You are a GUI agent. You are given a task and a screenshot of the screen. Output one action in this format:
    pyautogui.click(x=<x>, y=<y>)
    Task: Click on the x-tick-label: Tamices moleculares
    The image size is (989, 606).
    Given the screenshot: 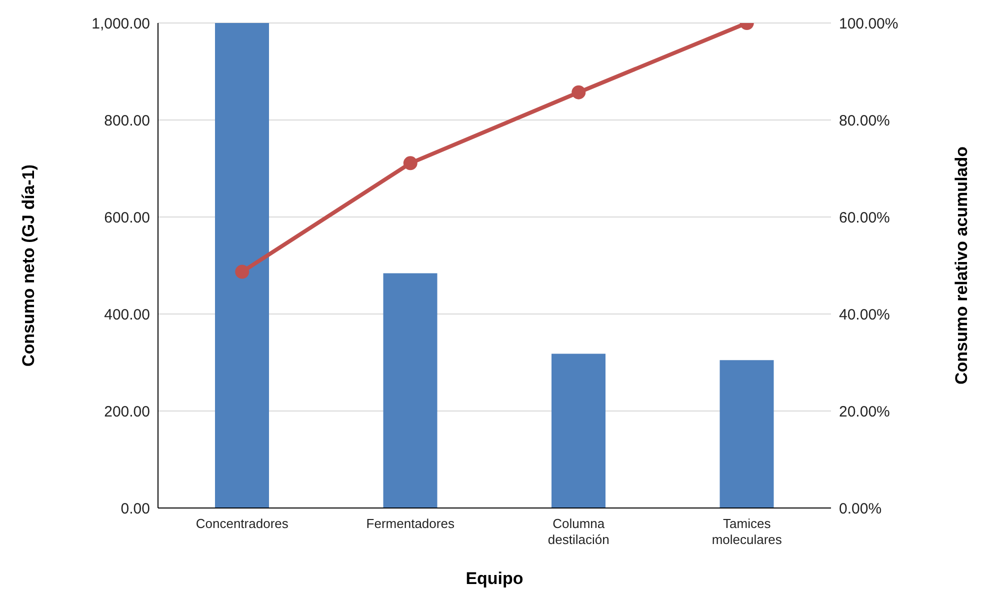 What is the action you would take?
    pyautogui.click(x=747, y=531)
    